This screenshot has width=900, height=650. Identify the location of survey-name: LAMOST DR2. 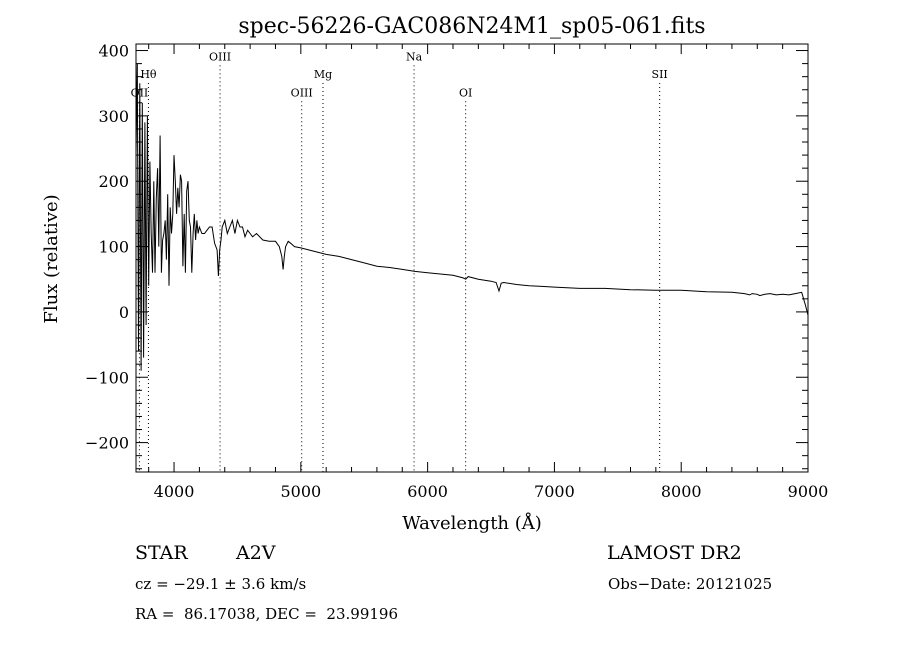
(674, 553).